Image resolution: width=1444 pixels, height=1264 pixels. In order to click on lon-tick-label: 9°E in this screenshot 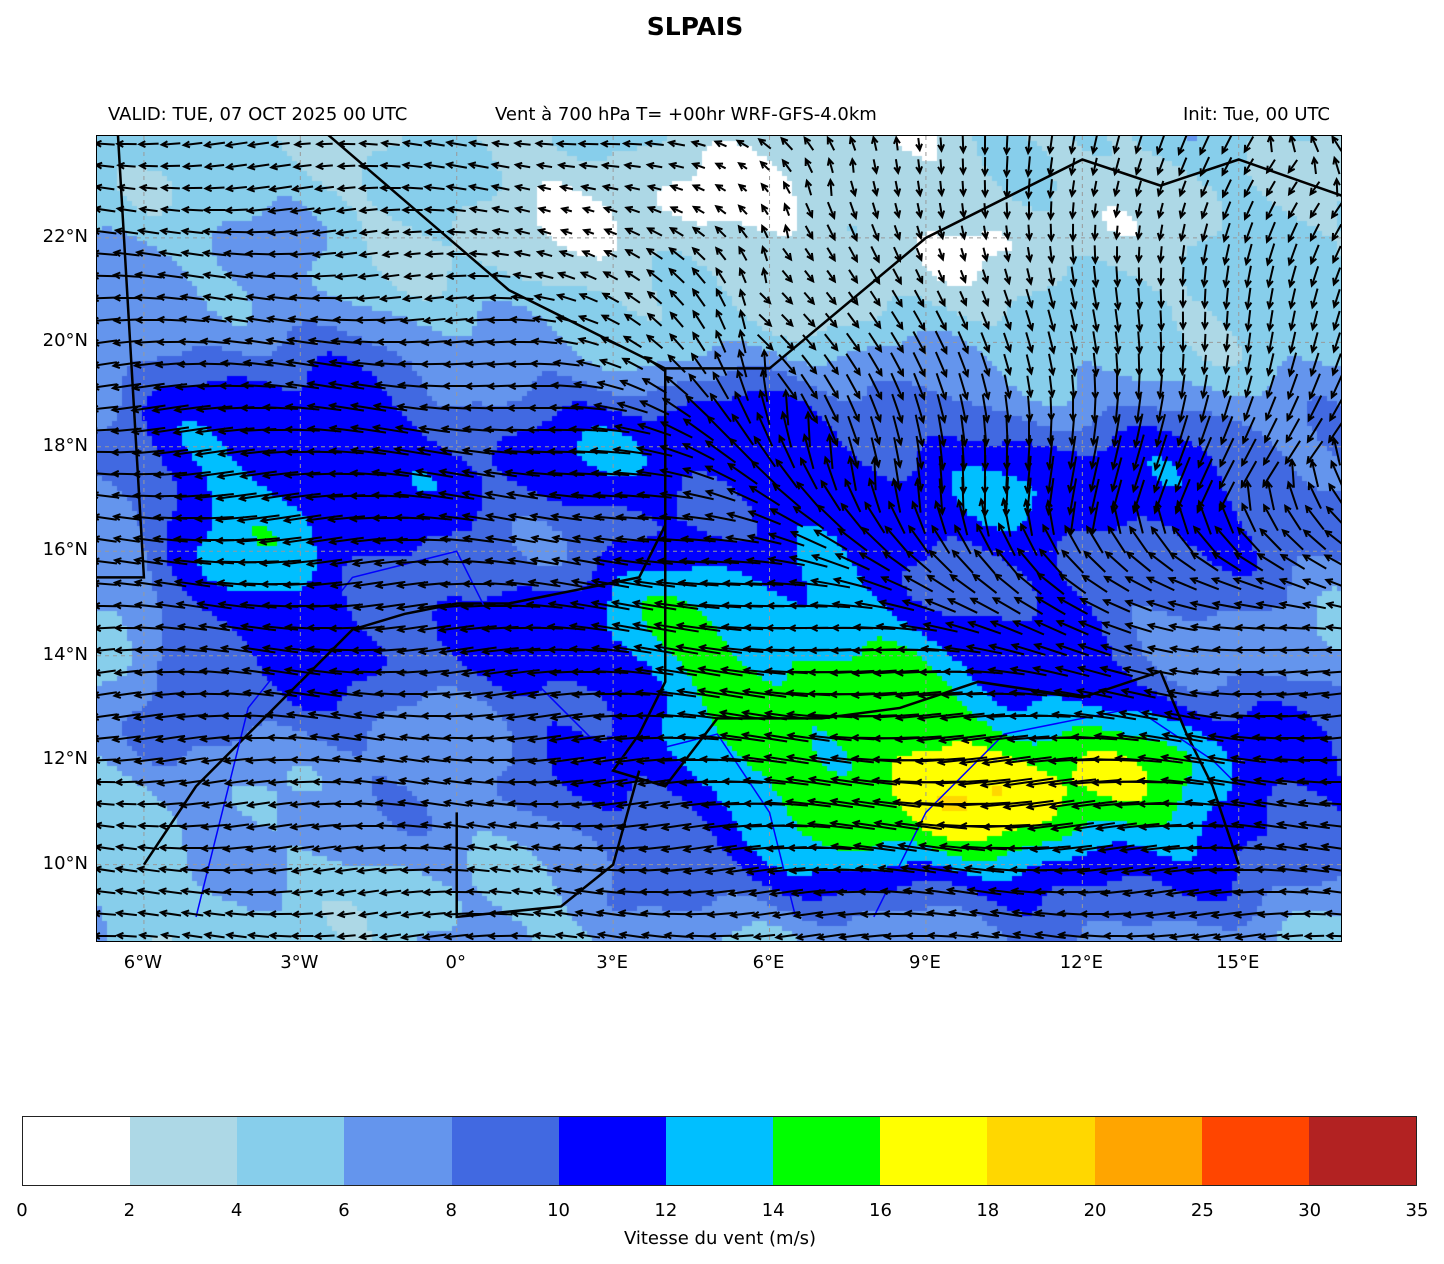, I will do `click(925, 962)`.